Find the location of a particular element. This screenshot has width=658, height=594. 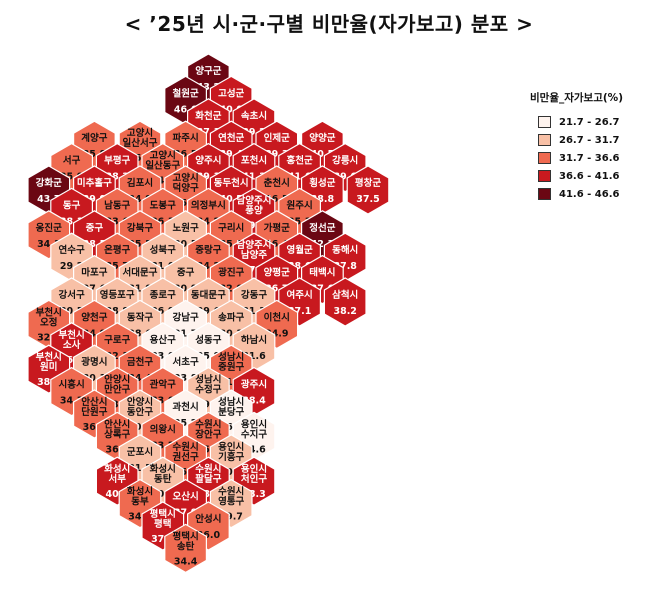

region-name: 양천구 is located at coordinates (94, 317).